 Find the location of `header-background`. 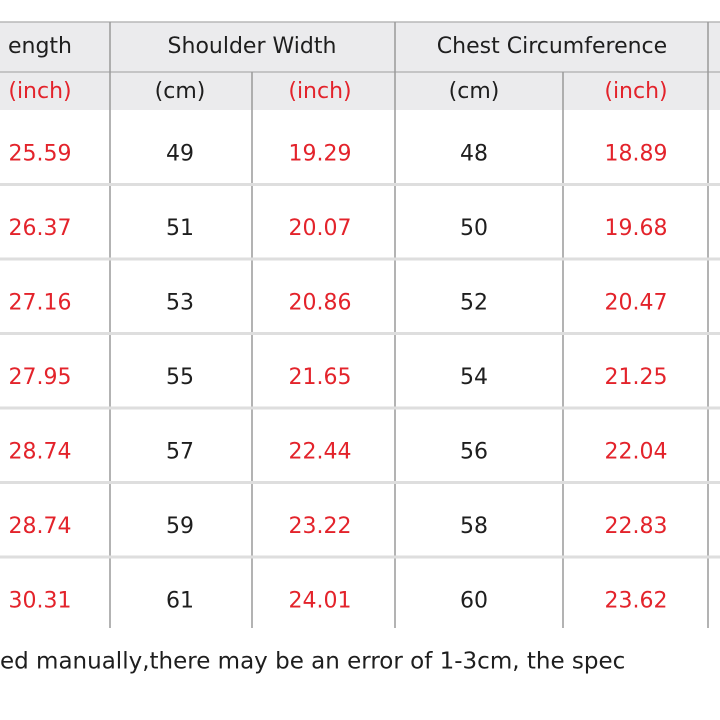

header-background is located at coordinates (360, 66).